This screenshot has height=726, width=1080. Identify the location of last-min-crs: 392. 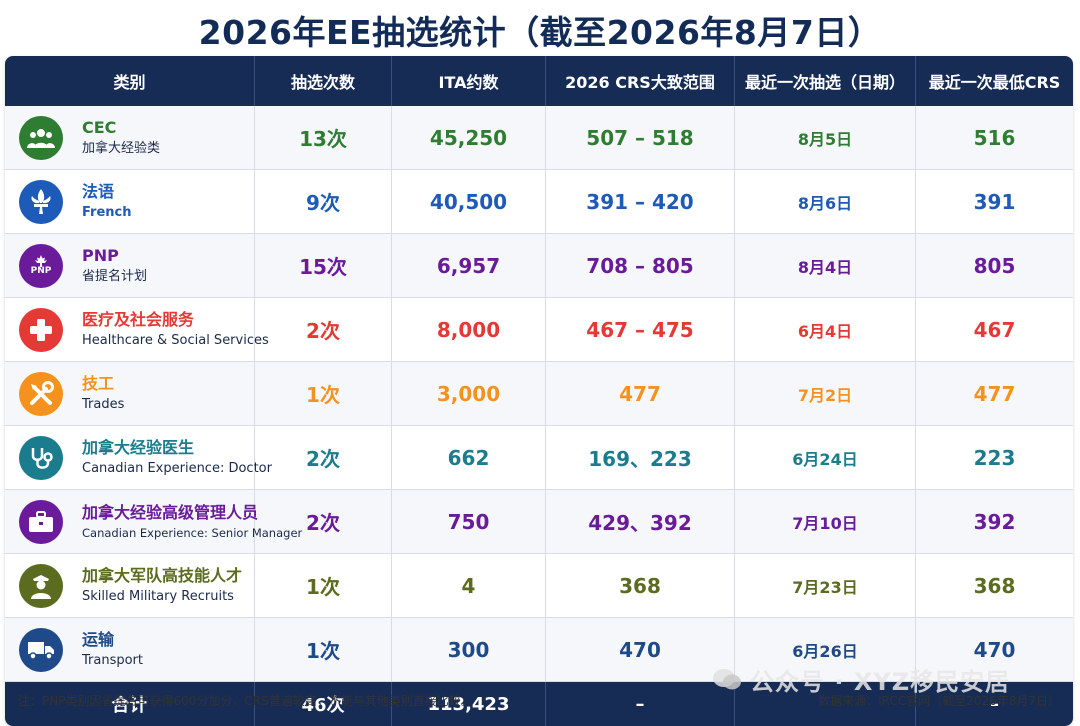
(994, 521).